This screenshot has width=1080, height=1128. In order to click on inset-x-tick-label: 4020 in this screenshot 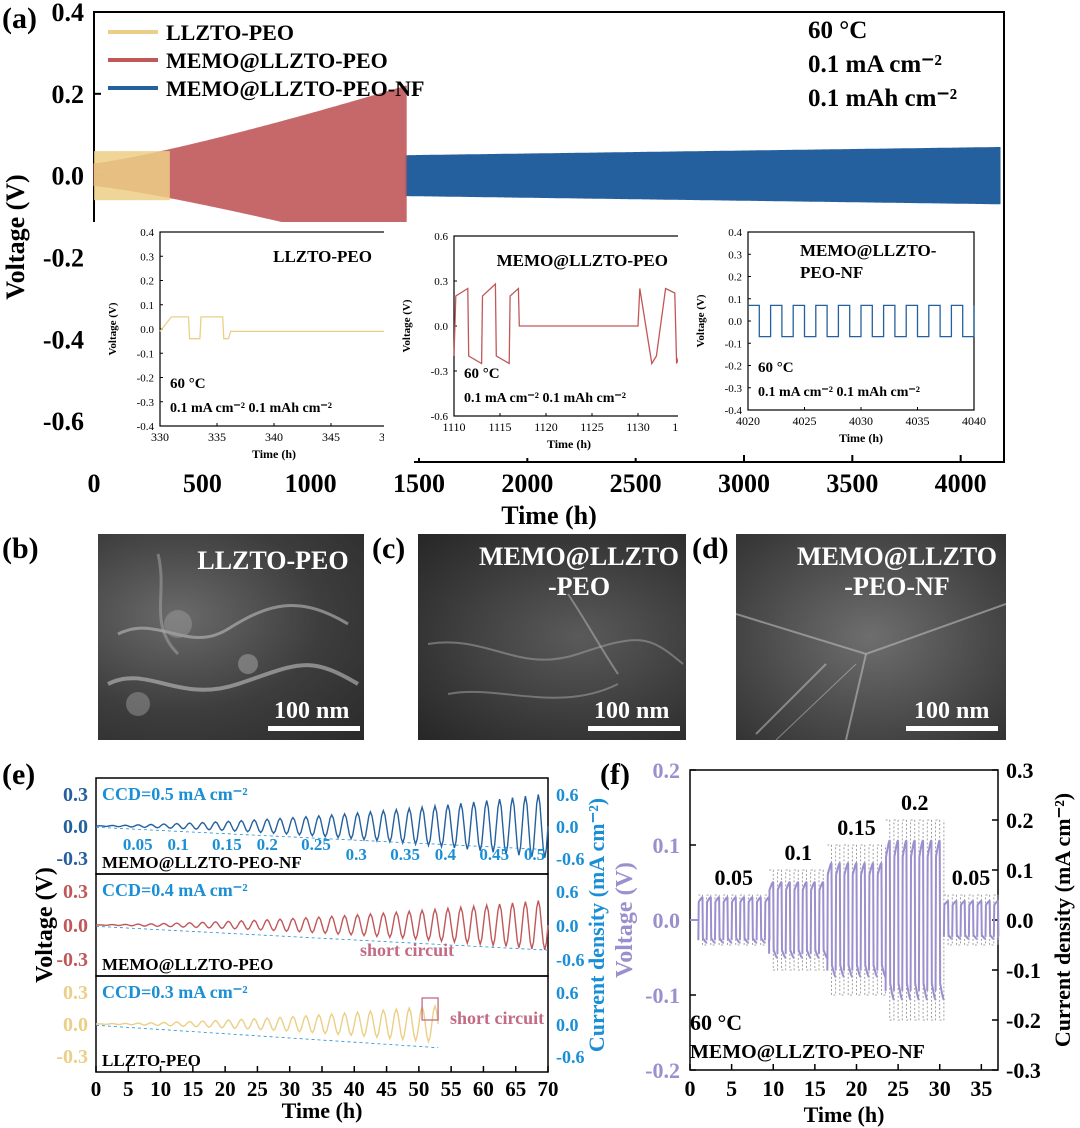, I will do `click(748, 421)`.